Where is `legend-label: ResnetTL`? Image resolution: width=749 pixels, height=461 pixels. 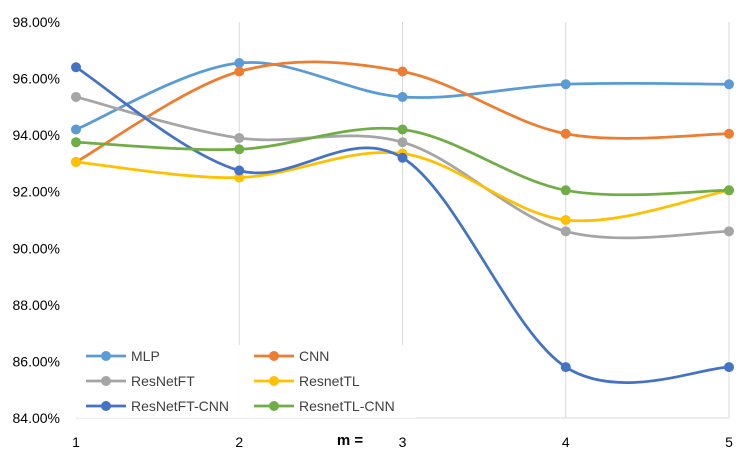 legend-label: ResnetTL is located at coordinates (329, 381).